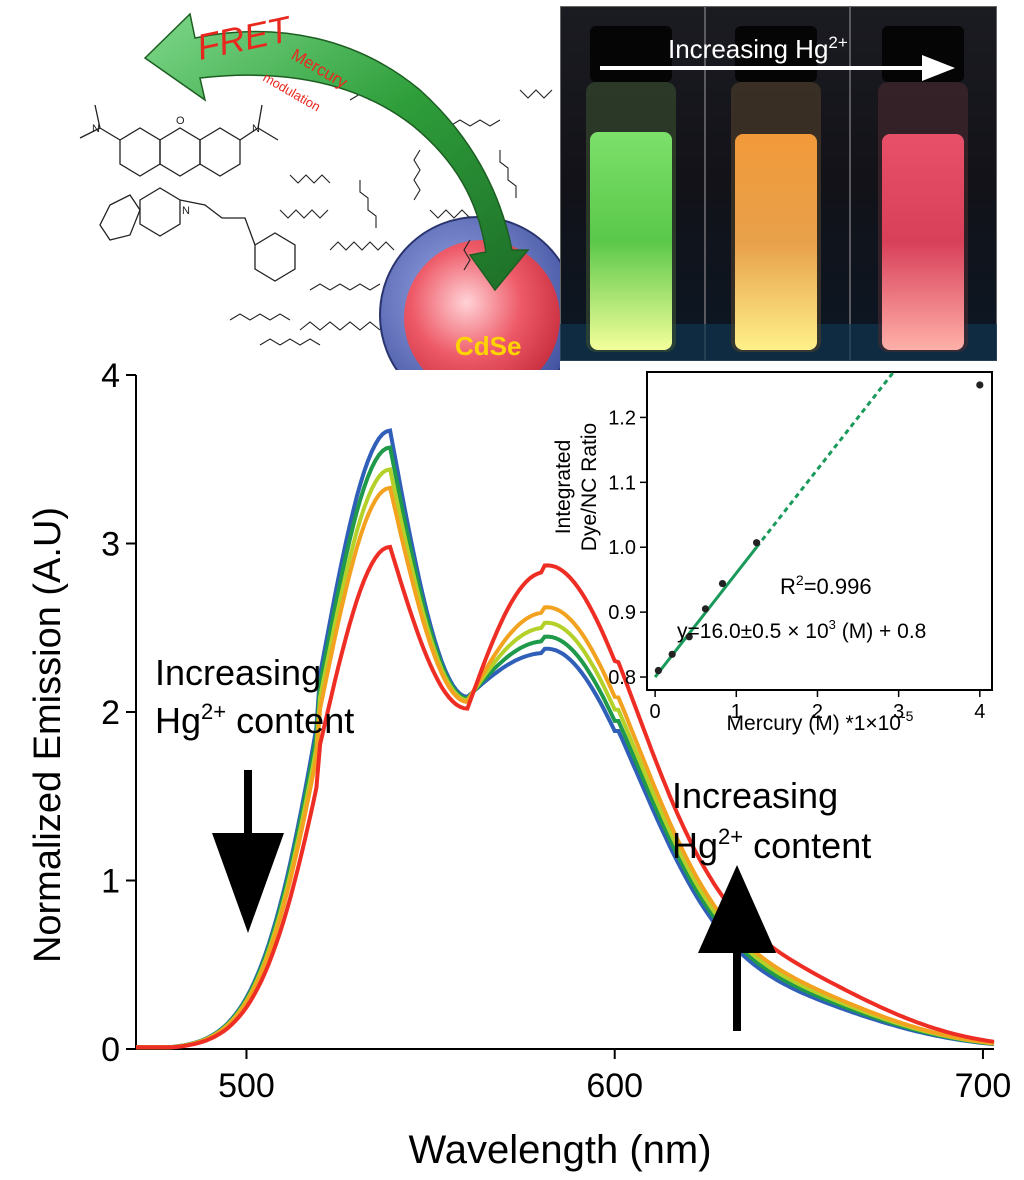 The height and width of the screenshot is (1180, 1024). I want to click on inset-x-tick-label: 4, so click(979, 712).